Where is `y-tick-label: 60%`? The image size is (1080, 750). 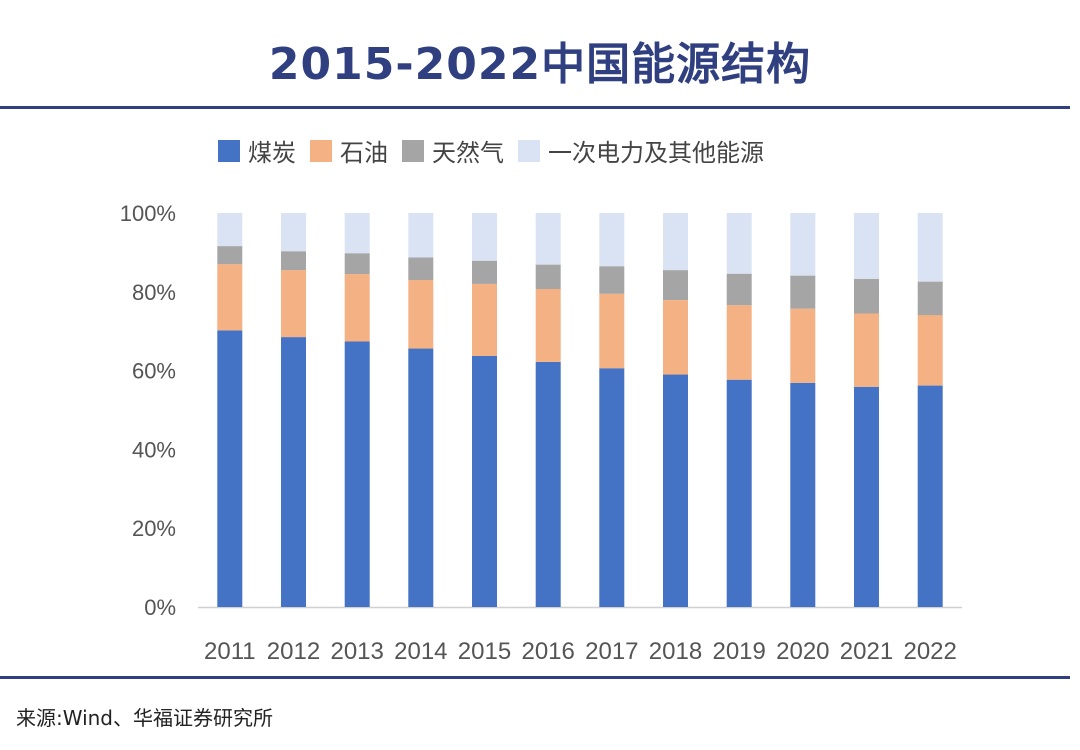 y-tick-label: 60% is located at coordinates (154, 371).